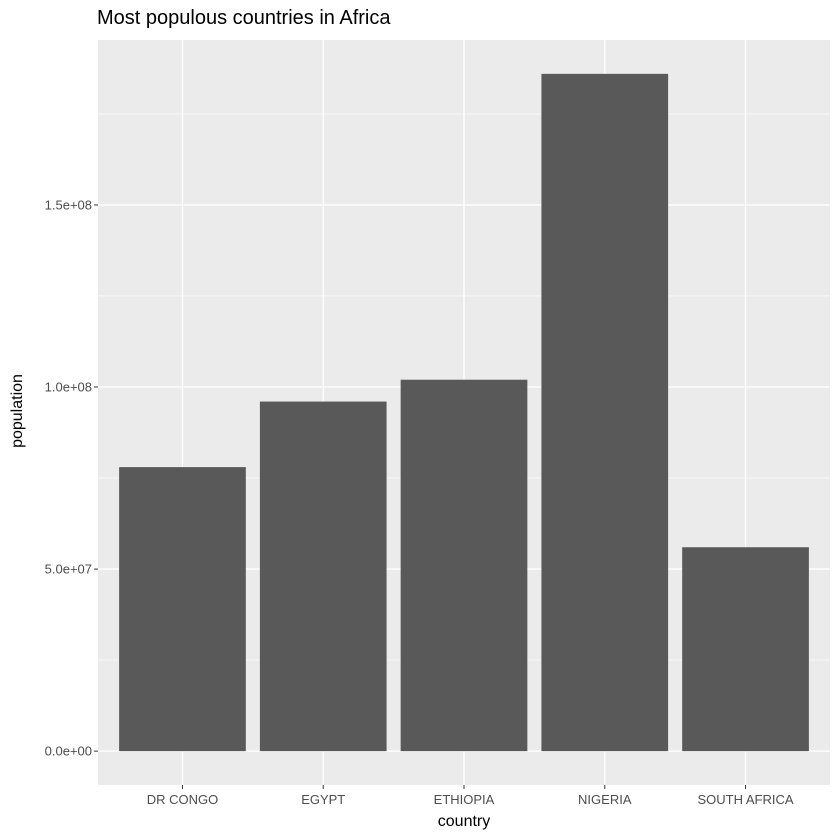  Describe the element at coordinates (605, 799) in the screenshot. I see `x-tick-label: NIGERIA` at that location.